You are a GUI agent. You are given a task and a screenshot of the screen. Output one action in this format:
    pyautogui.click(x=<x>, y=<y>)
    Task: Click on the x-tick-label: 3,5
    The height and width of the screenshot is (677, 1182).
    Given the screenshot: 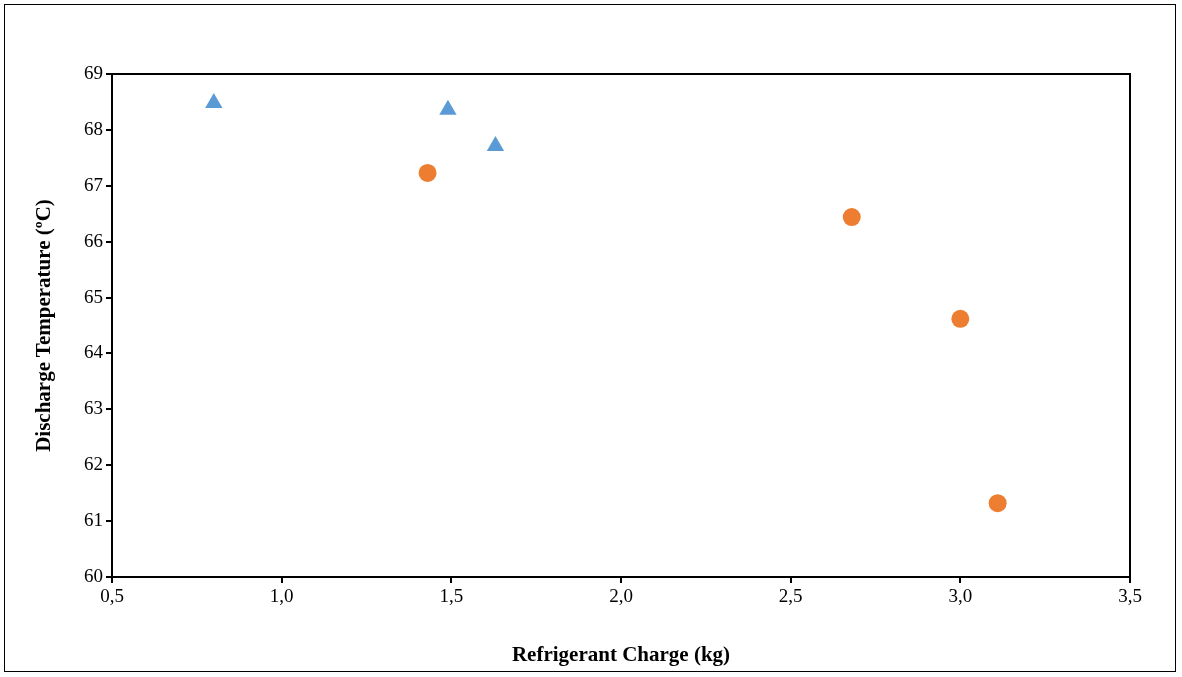 What is the action you would take?
    pyautogui.click(x=1130, y=596)
    